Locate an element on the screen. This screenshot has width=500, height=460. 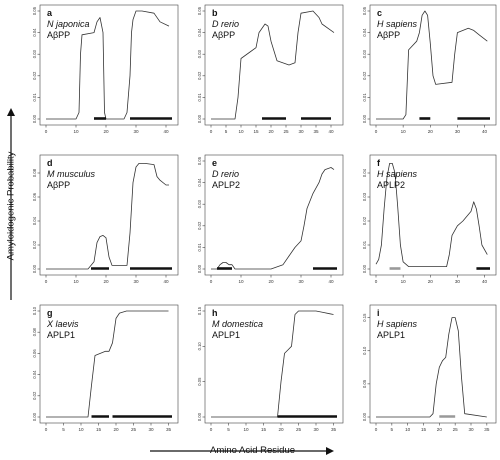
panel-letter: e is located at coordinates (214, 163).